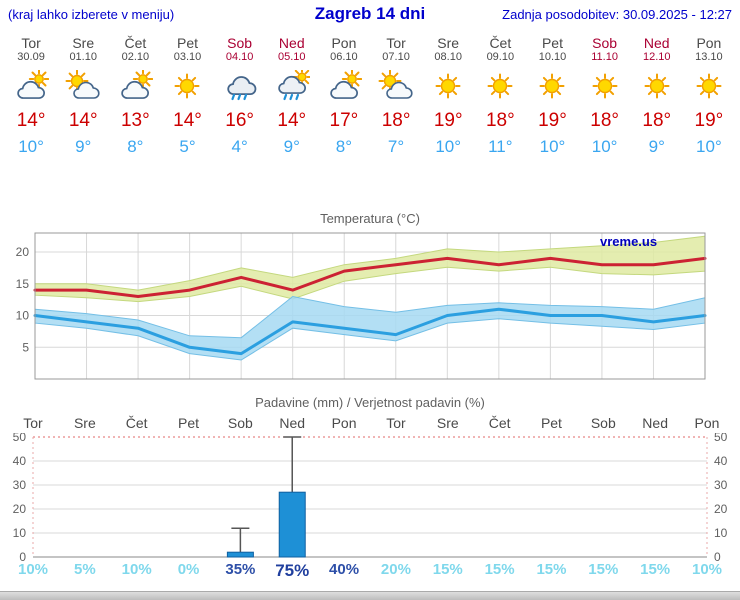 This screenshot has width=740, height=600. I want to click on day-column: Čet 02.10 13° 8°, so click(135, 97).